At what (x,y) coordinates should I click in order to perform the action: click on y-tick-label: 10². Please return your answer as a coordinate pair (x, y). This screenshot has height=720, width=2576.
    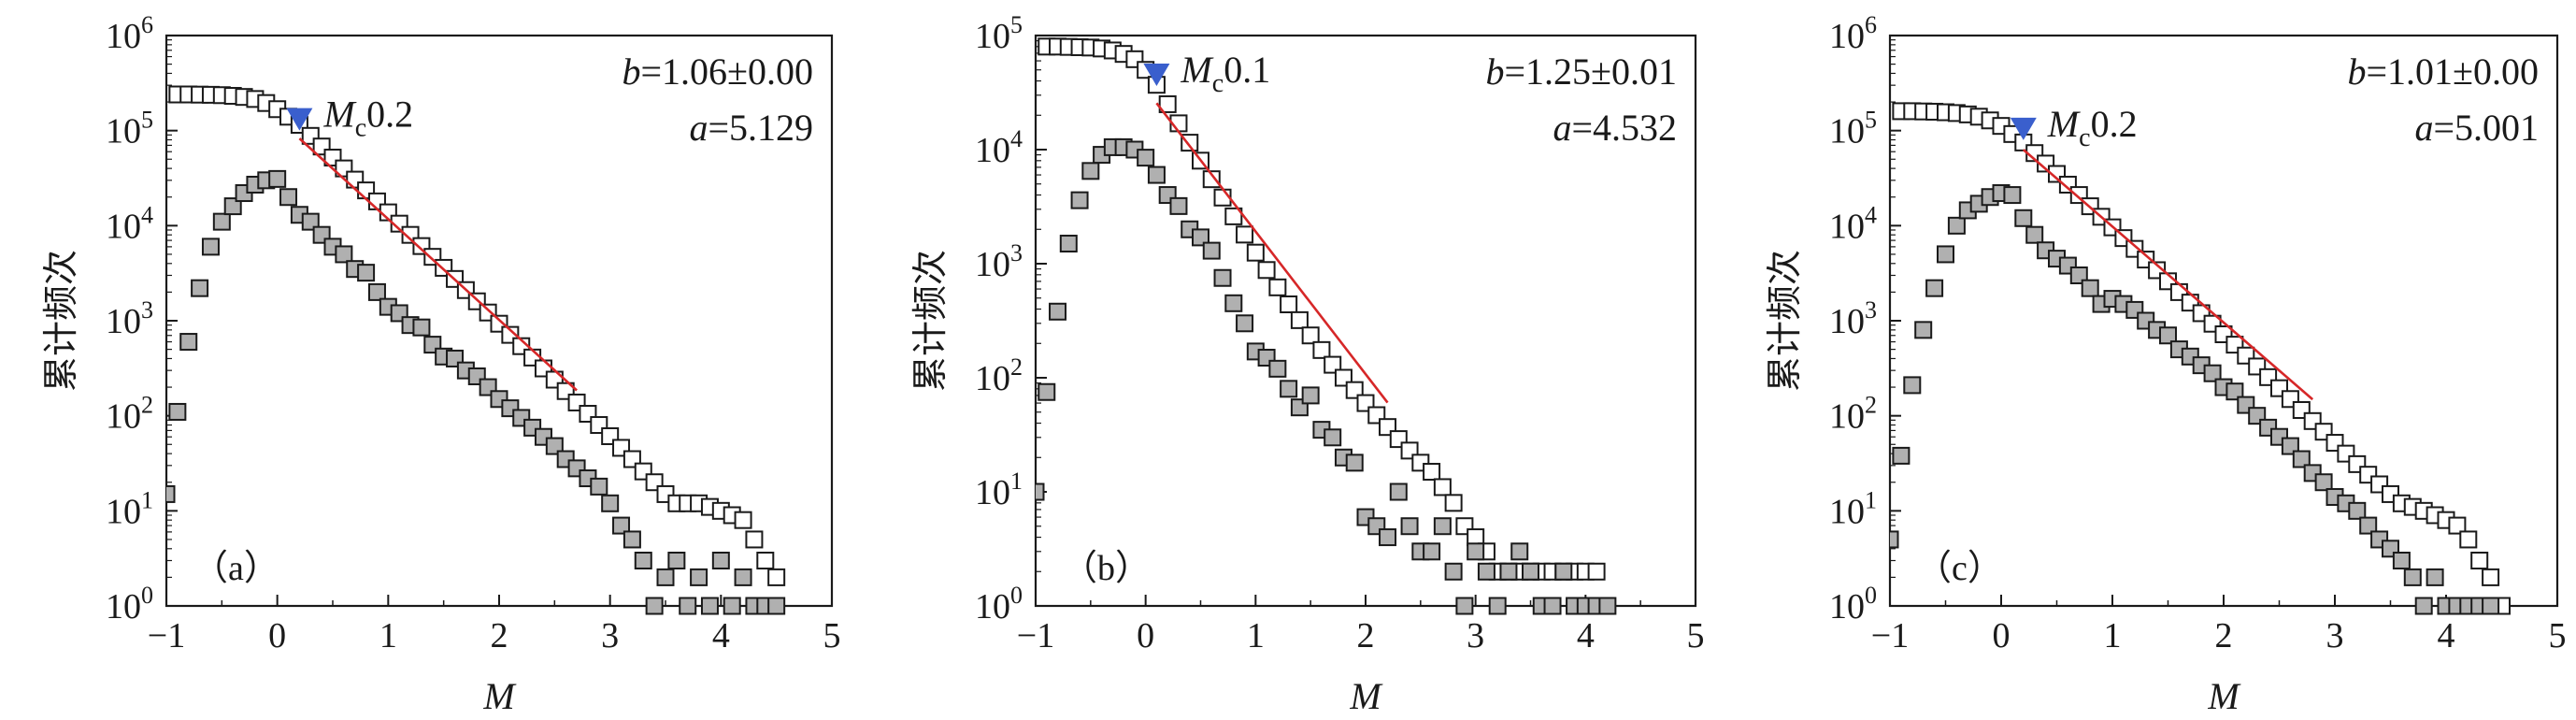
    Looking at the image, I should click on (999, 375).